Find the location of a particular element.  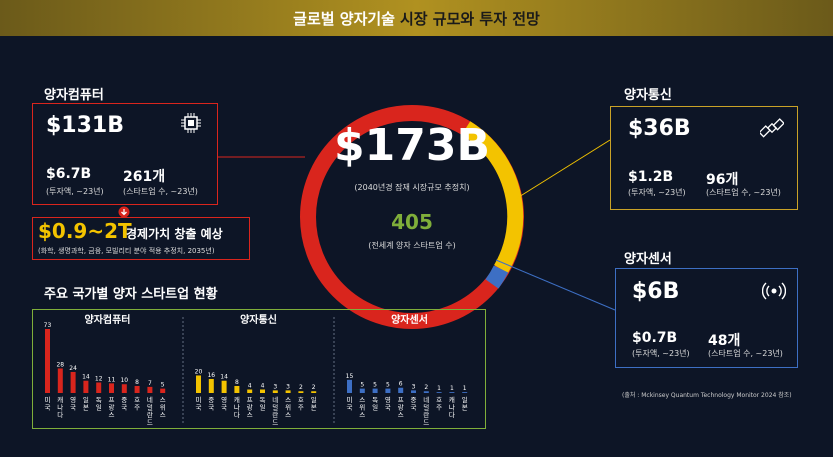

sensor-box is located at coordinates (706, 318).